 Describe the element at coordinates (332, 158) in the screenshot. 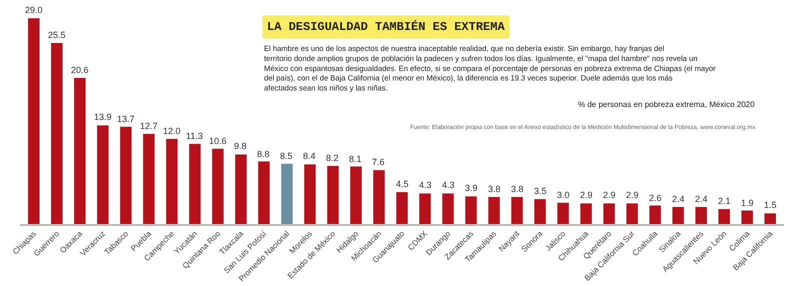

I see `data-label: 8.2` at that location.